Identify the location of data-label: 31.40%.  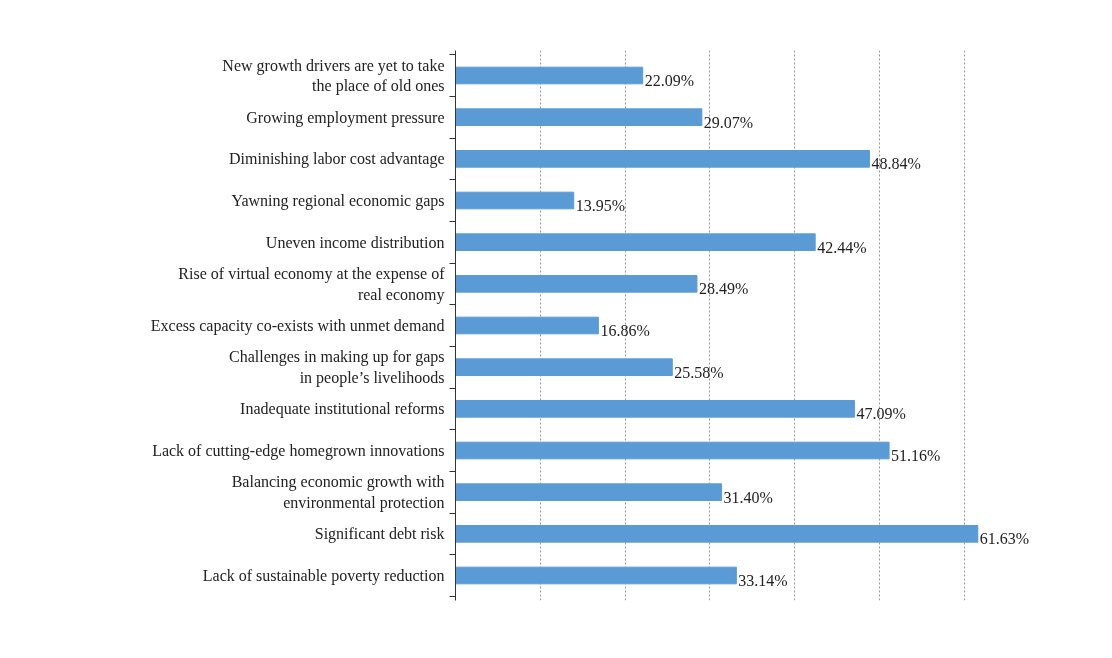
(748, 497).